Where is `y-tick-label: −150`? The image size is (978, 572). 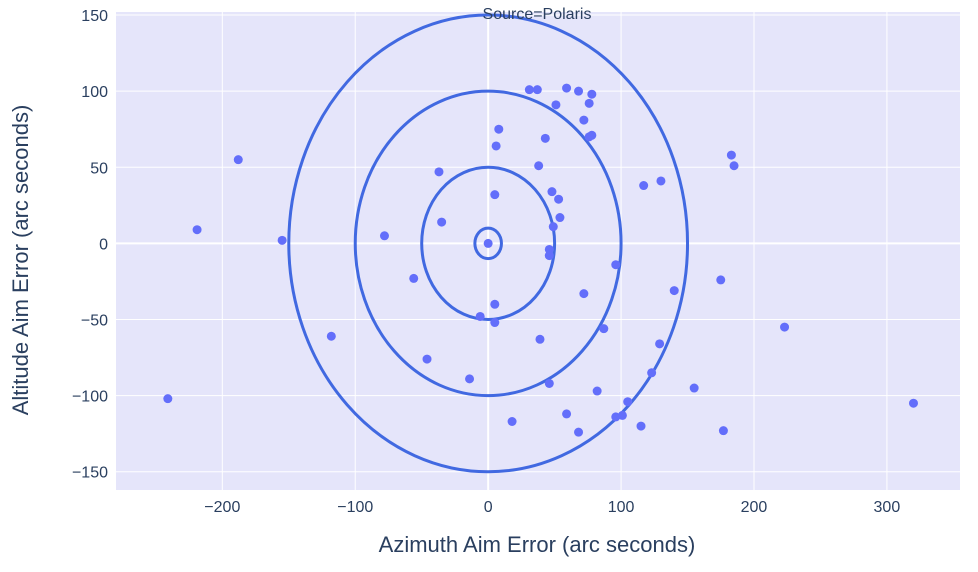 y-tick-label: −150 is located at coordinates (90, 473).